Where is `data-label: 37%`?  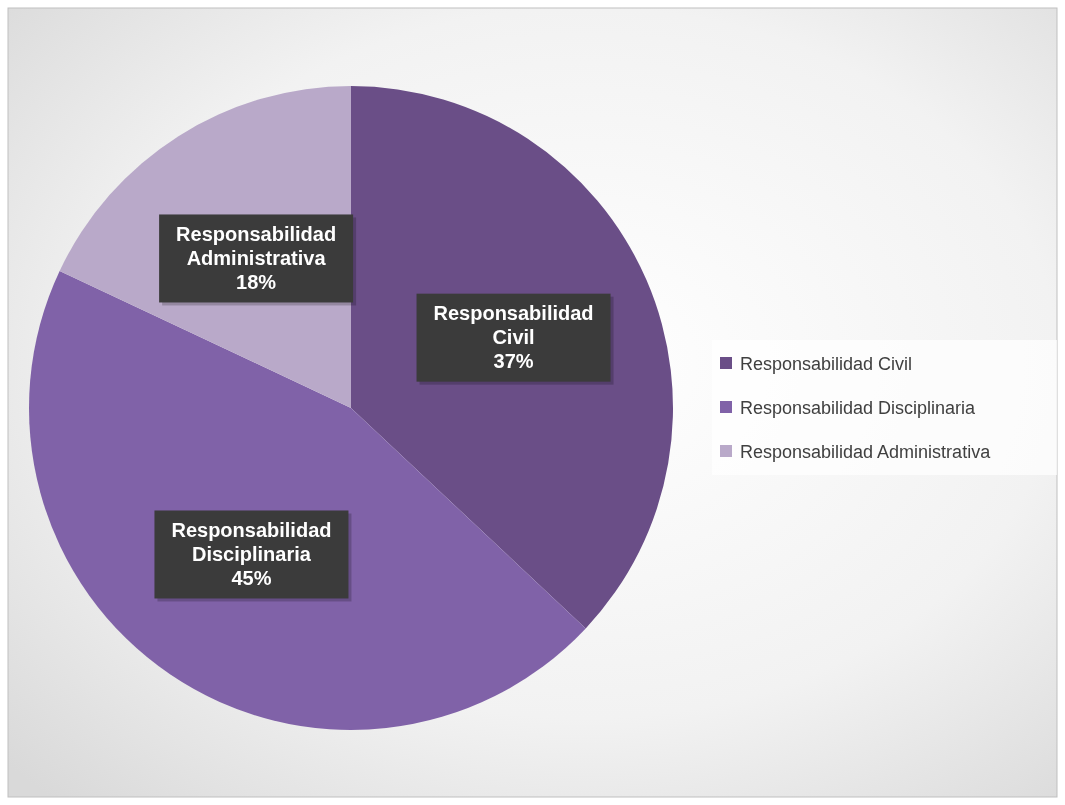
data-label: 37% is located at coordinates (513, 361).